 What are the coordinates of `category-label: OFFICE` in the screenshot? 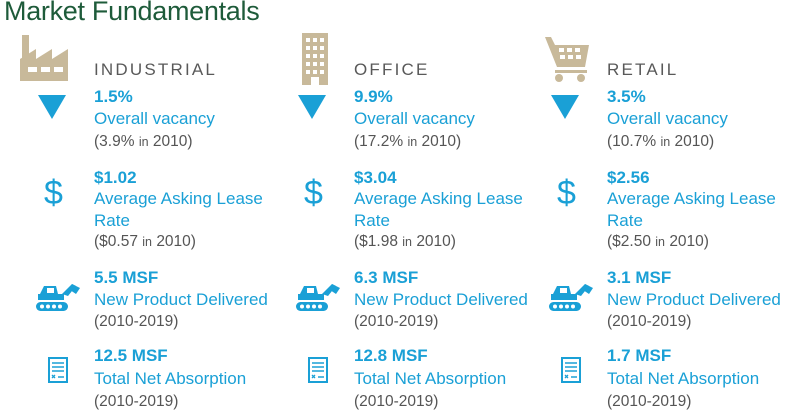 It's located at (392, 69).